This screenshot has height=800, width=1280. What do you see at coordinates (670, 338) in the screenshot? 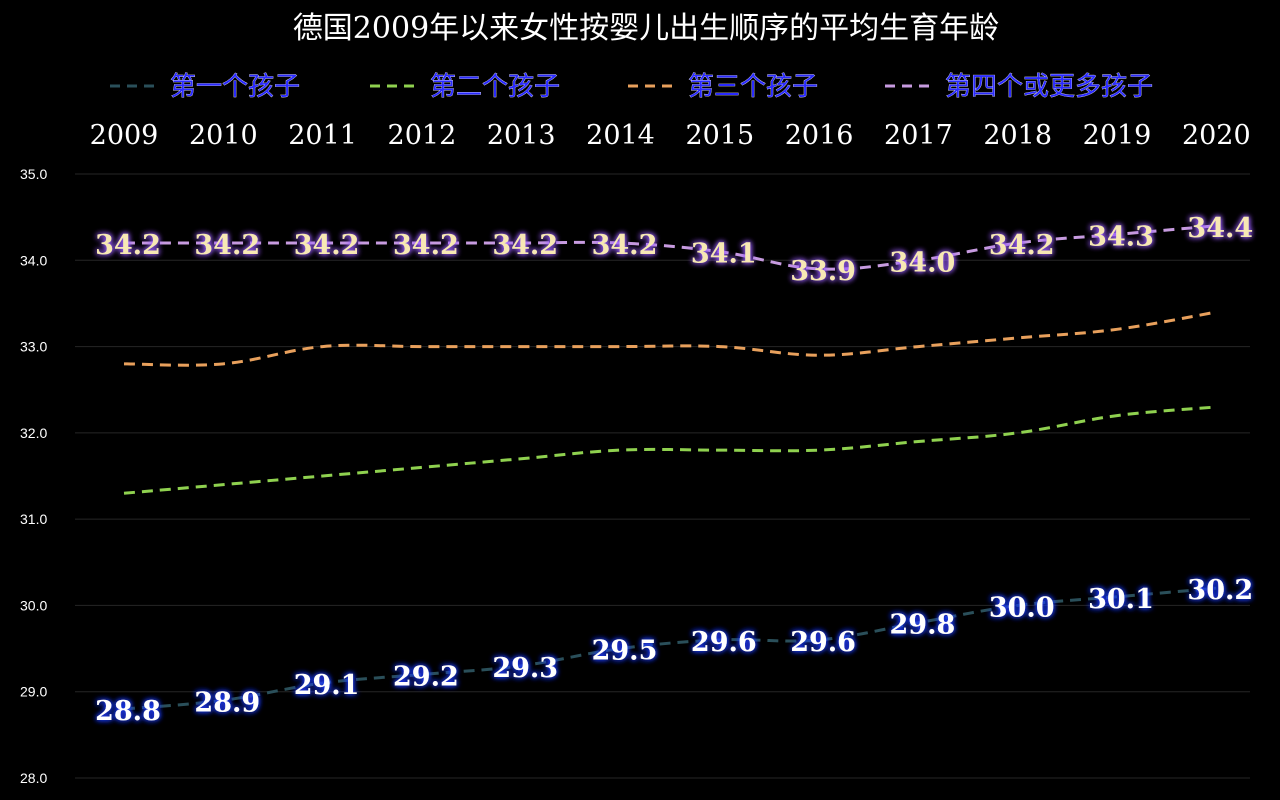
I see `series-line-third-child` at bounding box center [670, 338].